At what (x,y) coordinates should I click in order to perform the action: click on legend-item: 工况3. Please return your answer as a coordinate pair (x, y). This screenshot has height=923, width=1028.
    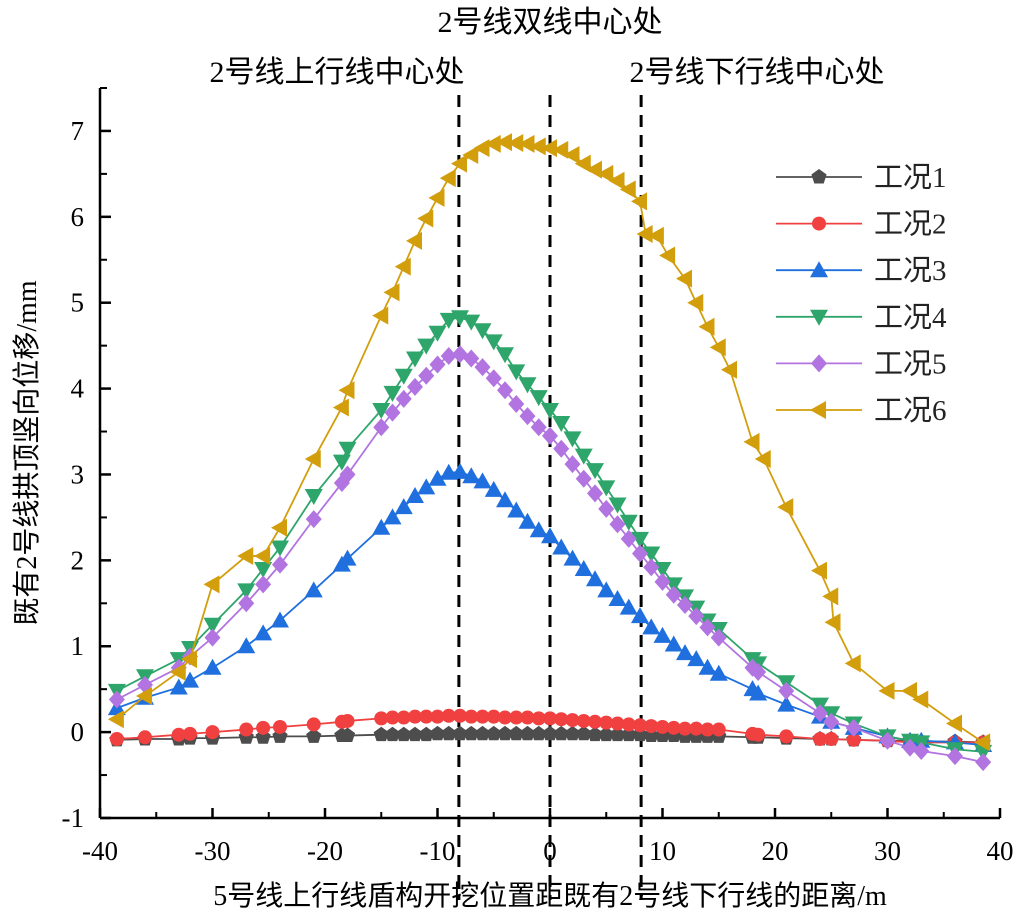
    Looking at the image, I should click on (861, 271).